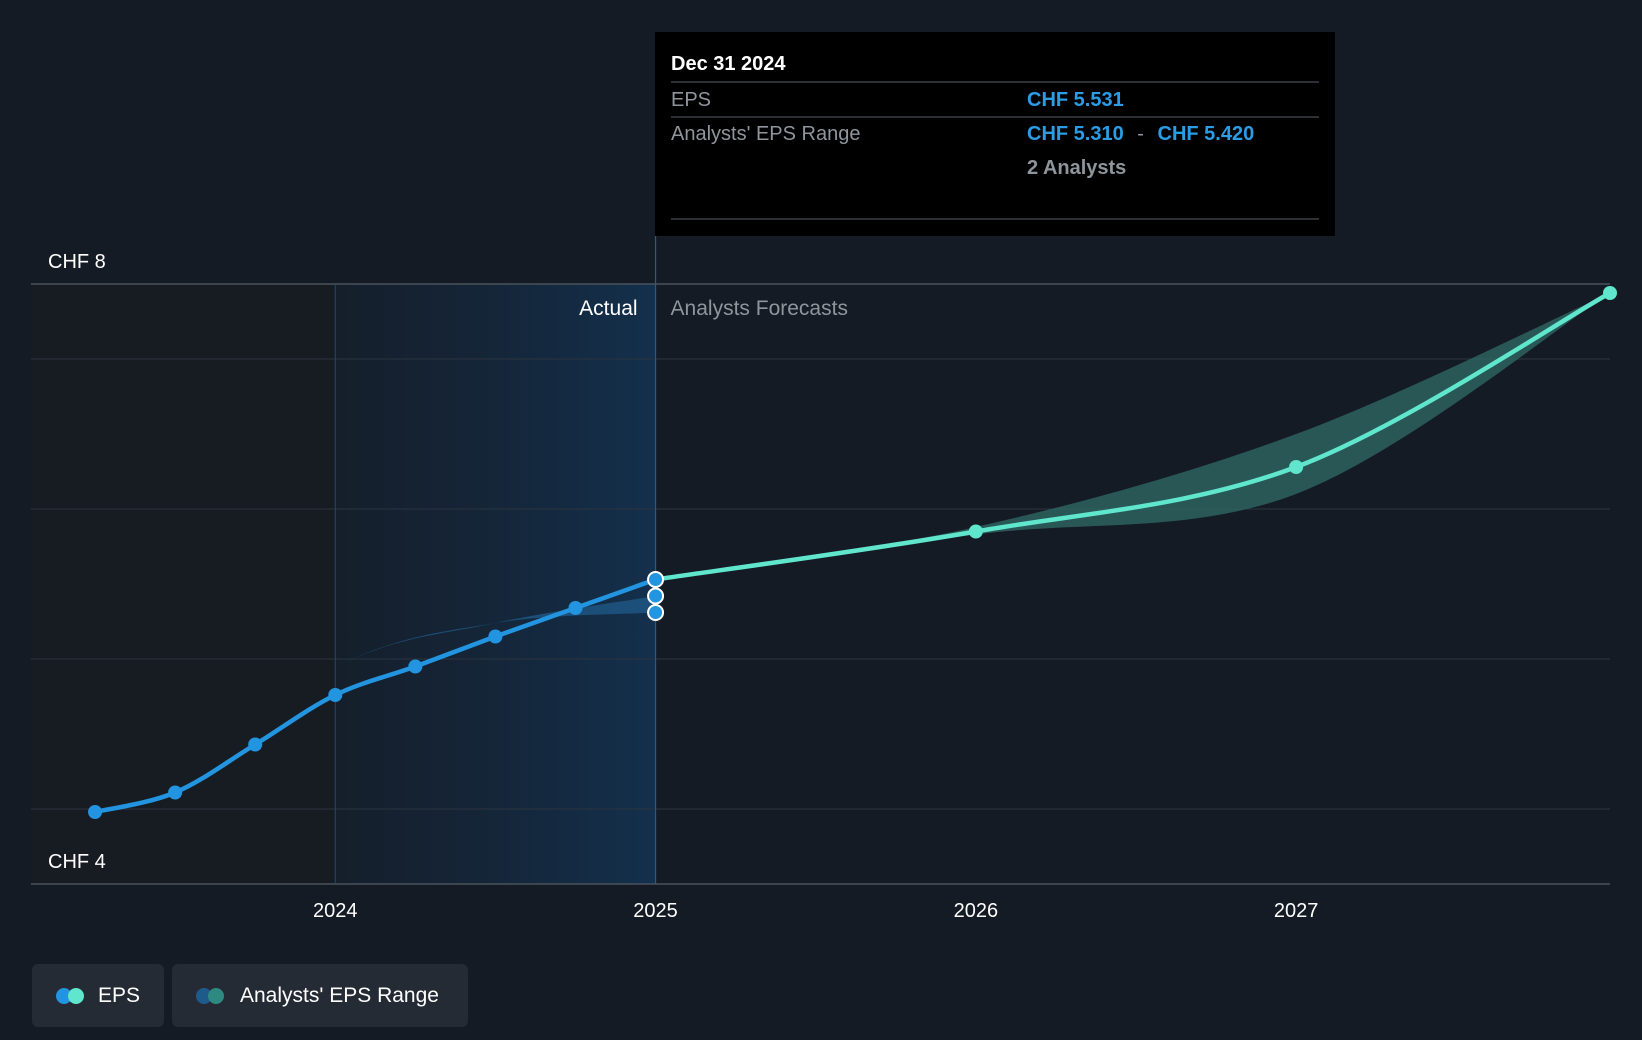 This screenshot has width=1642, height=1040. I want to click on x-tick-label: 2027, so click(1296, 911).